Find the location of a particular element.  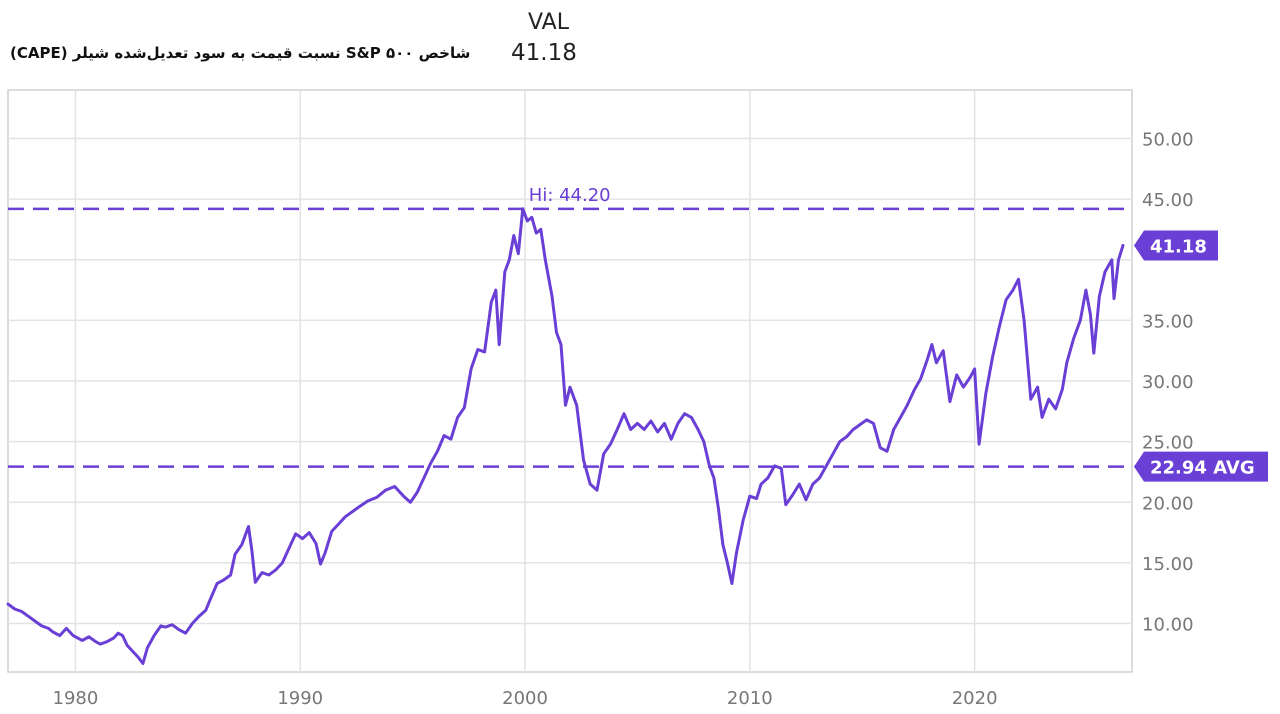

x-tick-label: 1990 is located at coordinates (300, 698).